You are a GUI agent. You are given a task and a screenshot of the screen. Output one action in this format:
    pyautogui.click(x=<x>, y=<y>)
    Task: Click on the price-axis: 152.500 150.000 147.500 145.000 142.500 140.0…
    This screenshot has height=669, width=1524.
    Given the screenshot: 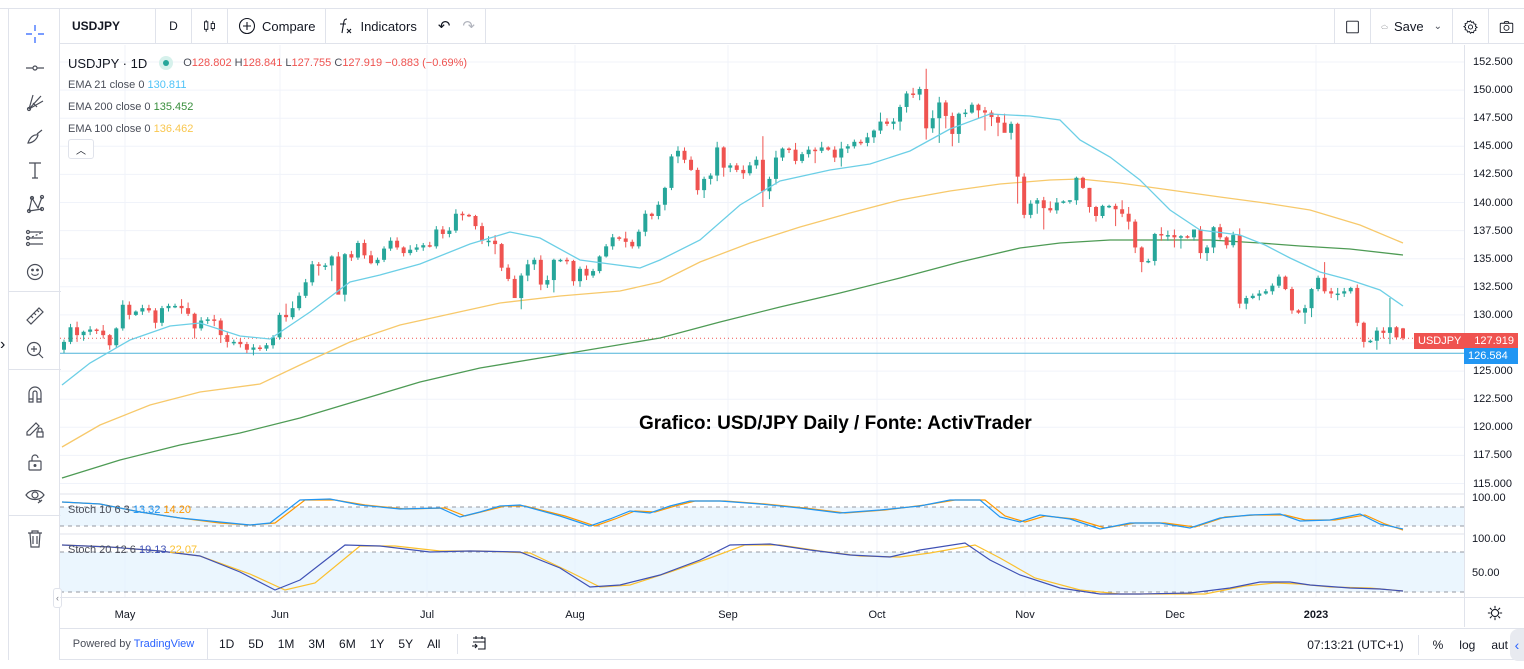 What is the action you would take?
    pyautogui.click(x=1494, y=321)
    